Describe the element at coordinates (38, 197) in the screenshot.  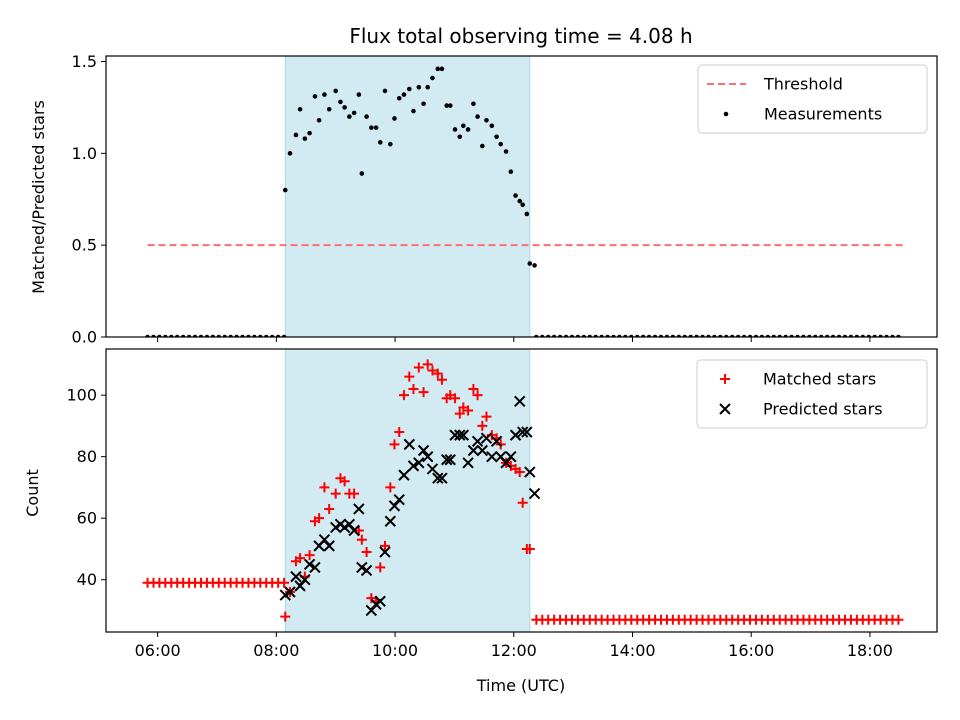
I see `y-axis-label-ratio: Matched/Predicted stars` at that location.